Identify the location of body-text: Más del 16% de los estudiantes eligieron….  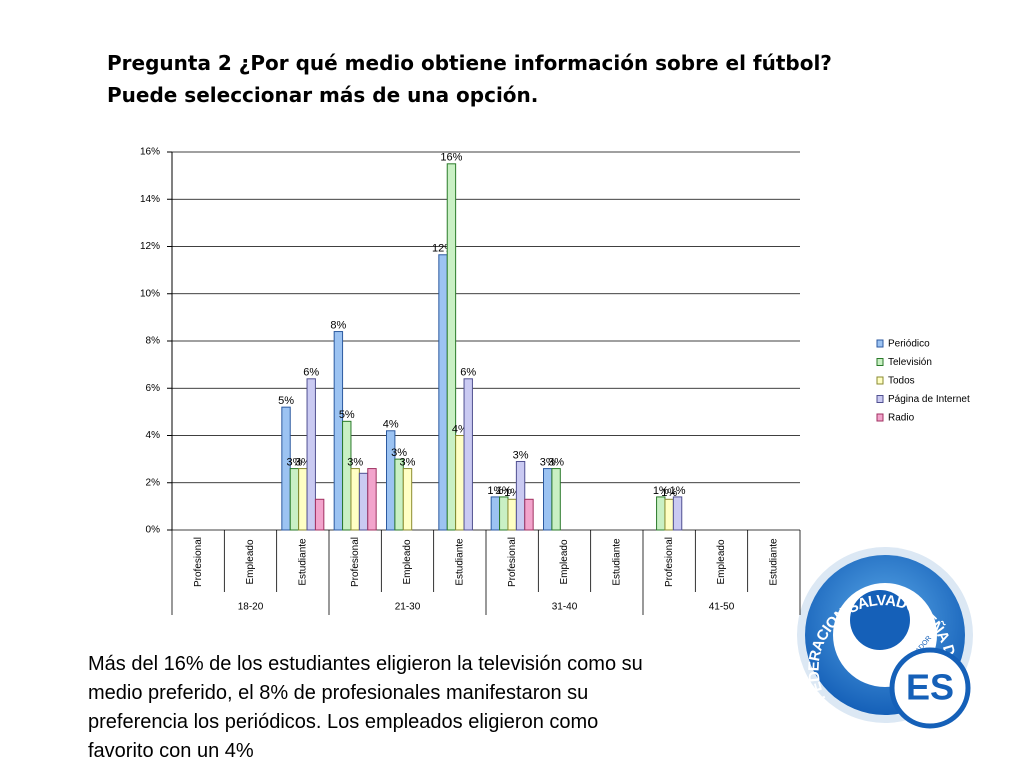
(365, 707).